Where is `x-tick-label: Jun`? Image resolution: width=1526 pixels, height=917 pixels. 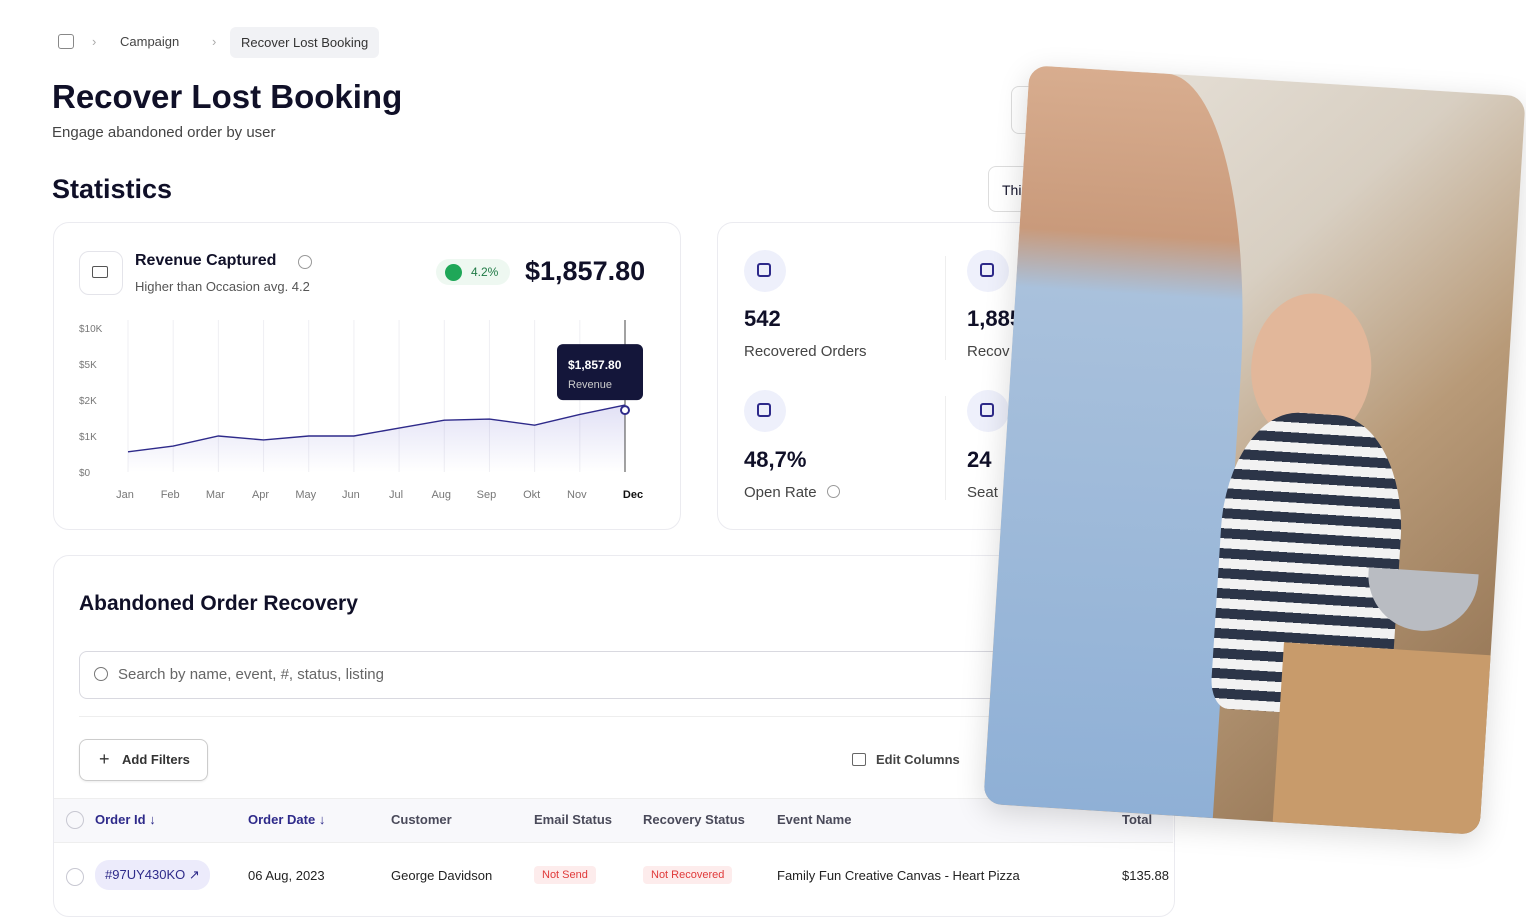 x-tick-label: Jun is located at coordinates (351, 495).